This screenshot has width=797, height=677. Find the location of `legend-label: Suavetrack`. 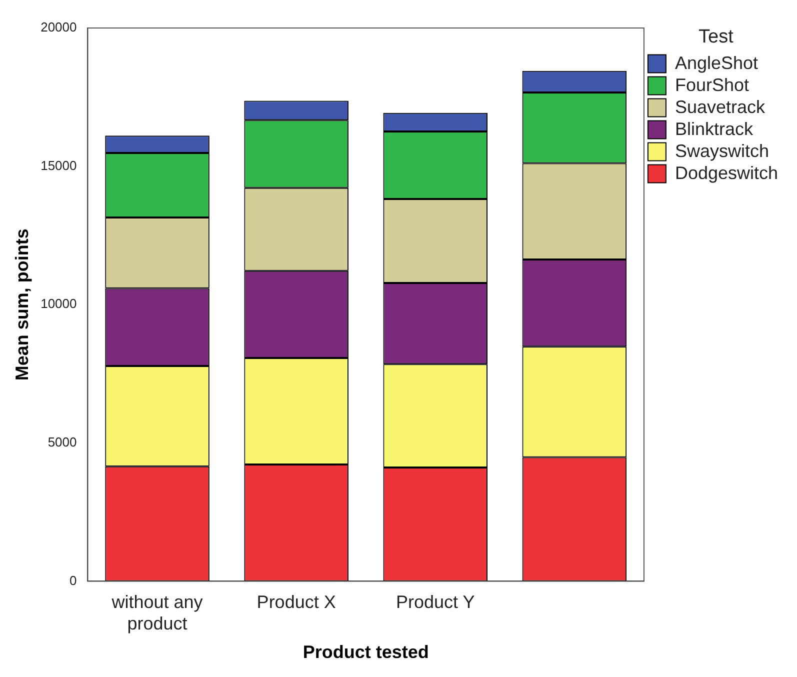

legend-label: Suavetrack is located at coordinates (720, 106).